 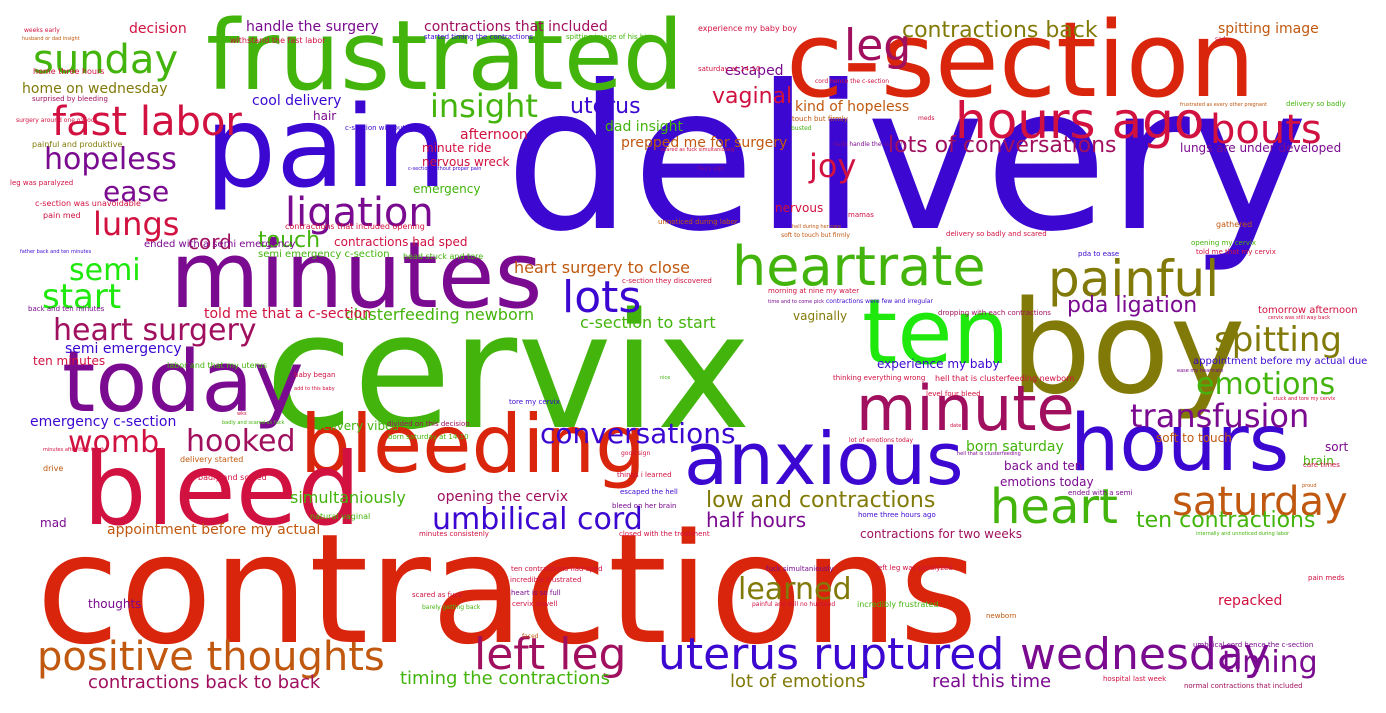 I want to click on word-semi: semi, so click(x=105, y=270).